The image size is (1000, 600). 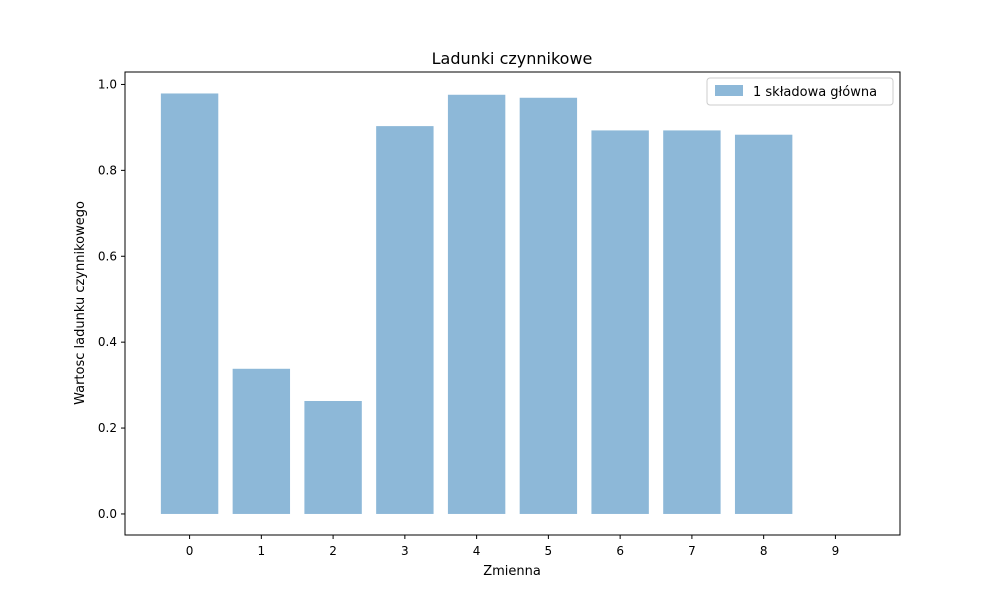 I want to click on legend: 1 składowa główna, so click(x=800, y=91).